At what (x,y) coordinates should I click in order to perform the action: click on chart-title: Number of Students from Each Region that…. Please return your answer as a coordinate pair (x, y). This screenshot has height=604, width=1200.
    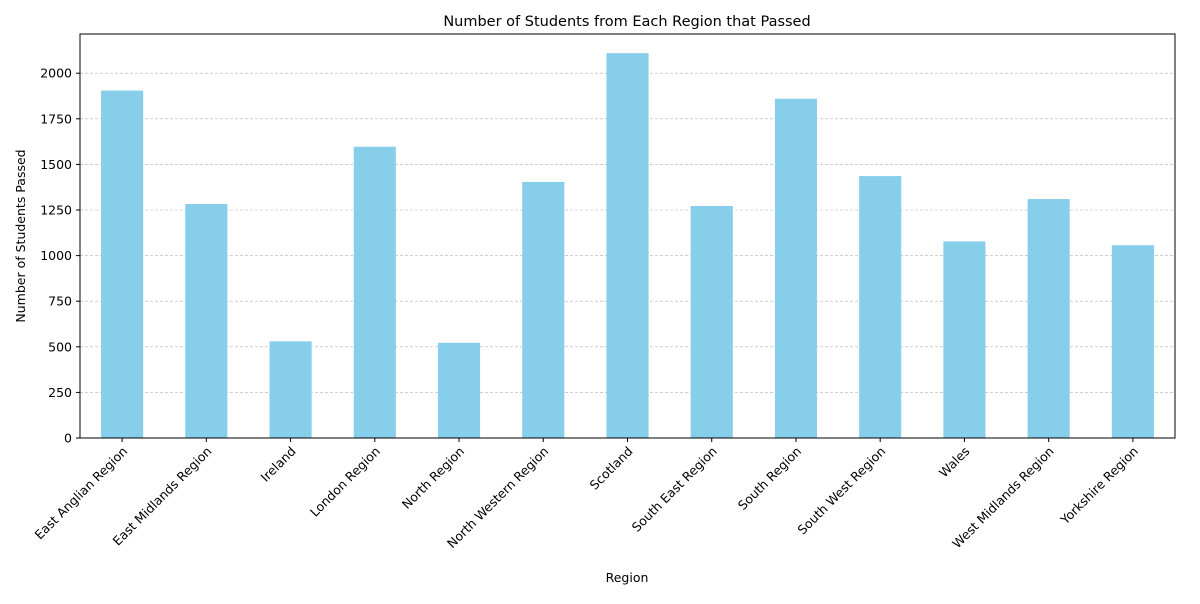
    Looking at the image, I should click on (626, 22).